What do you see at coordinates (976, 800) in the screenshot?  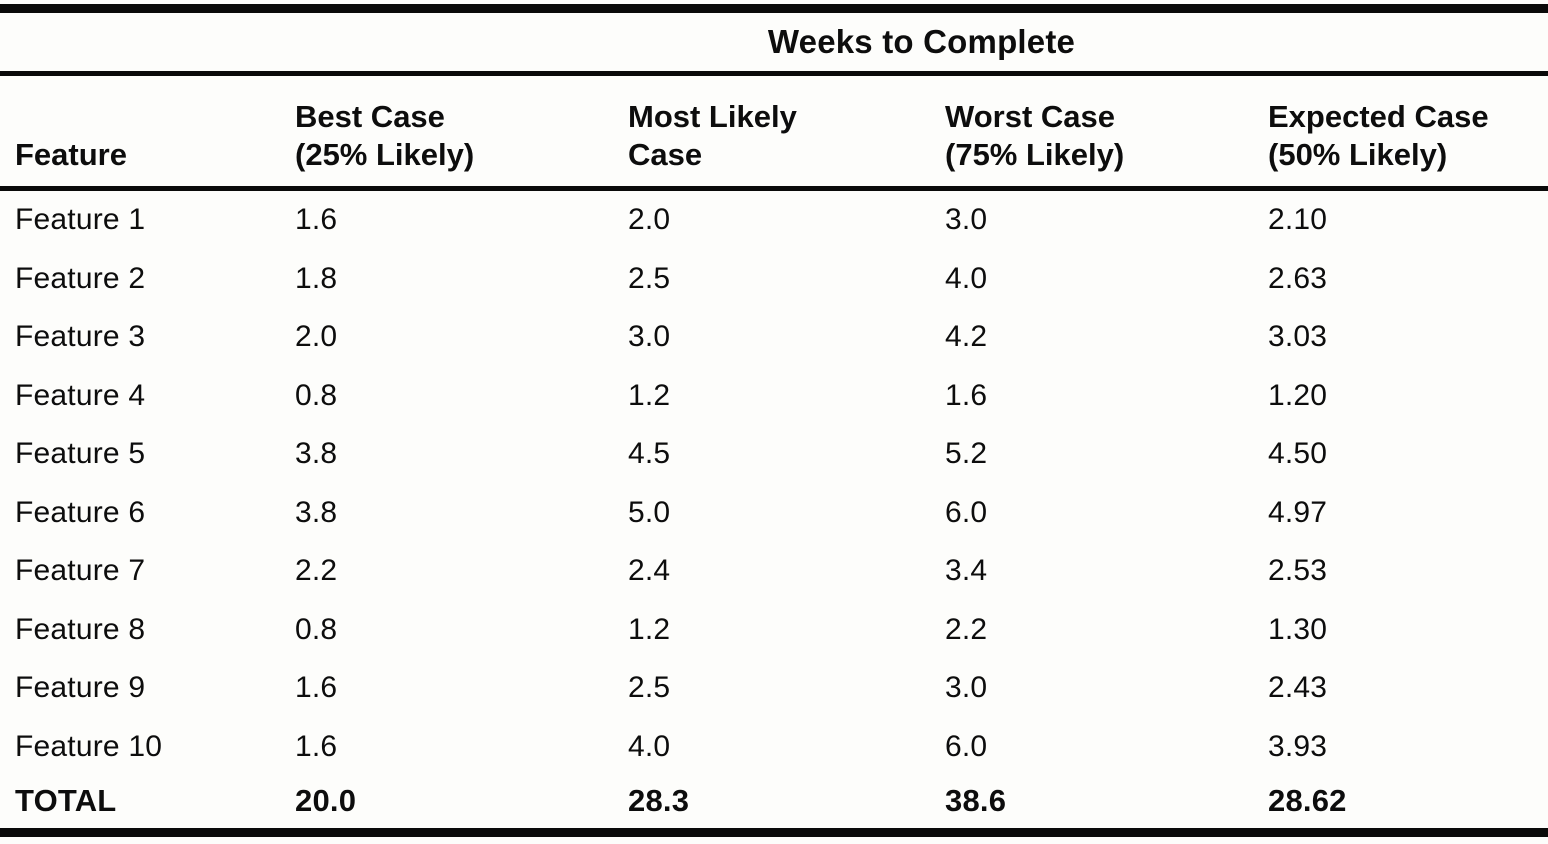 I see `worst-case-cell: 38.6` at bounding box center [976, 800].